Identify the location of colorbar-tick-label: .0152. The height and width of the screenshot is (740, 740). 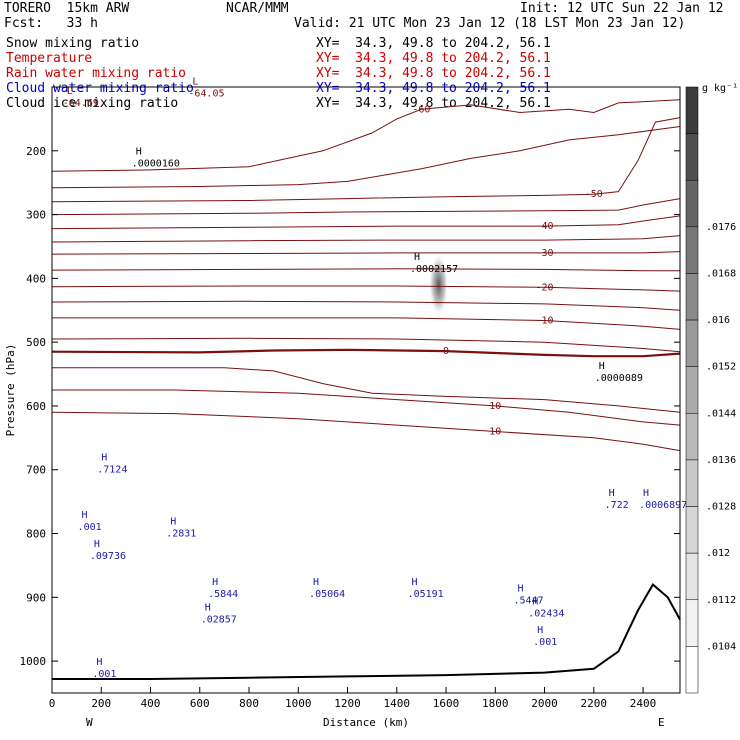
(721, 367).